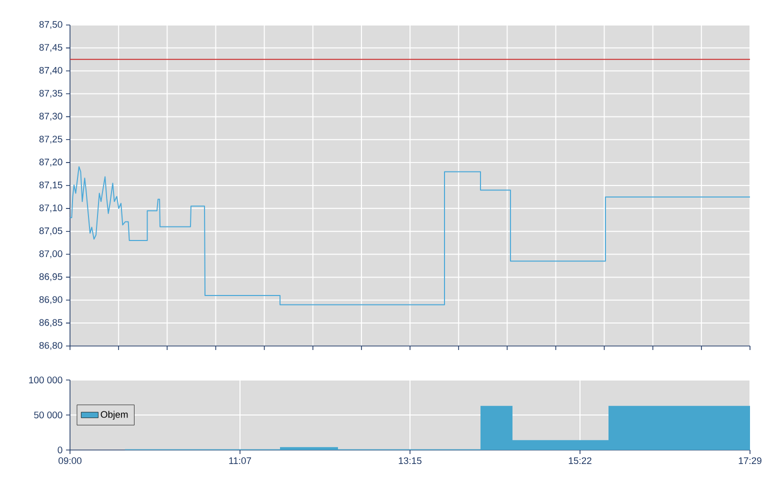 This screenshot has height=490, width=780. Describe the element at coordinates (410, 460) in the screenshot. I see `x-tick-label: 13:15` at that location.